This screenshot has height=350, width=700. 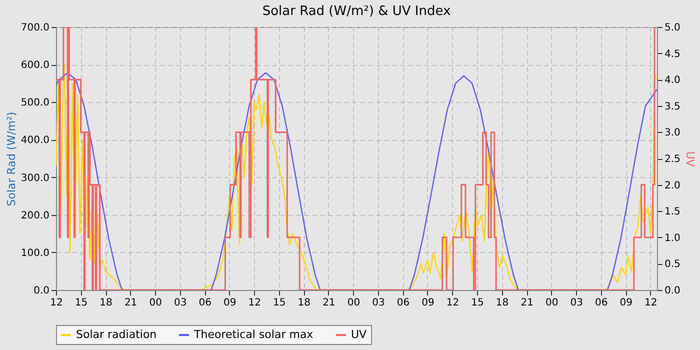 I want to click on y-tick-label: 700.0, so click(x=35, y=28).